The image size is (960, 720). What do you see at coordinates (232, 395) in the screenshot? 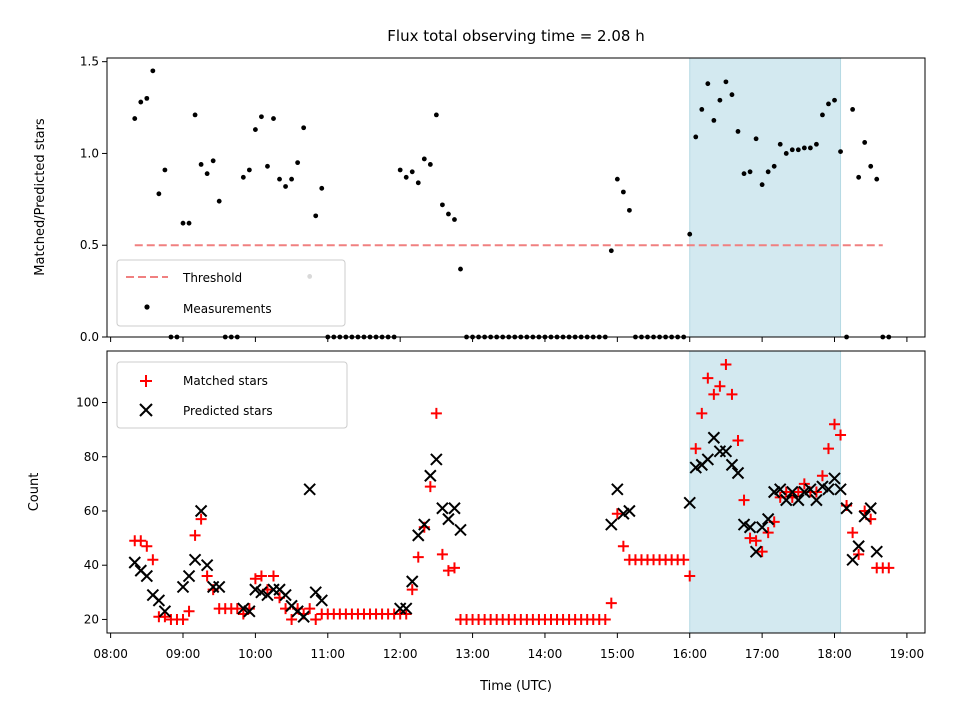
I see `legend-box-bottom` at bounding box center [232, 395].